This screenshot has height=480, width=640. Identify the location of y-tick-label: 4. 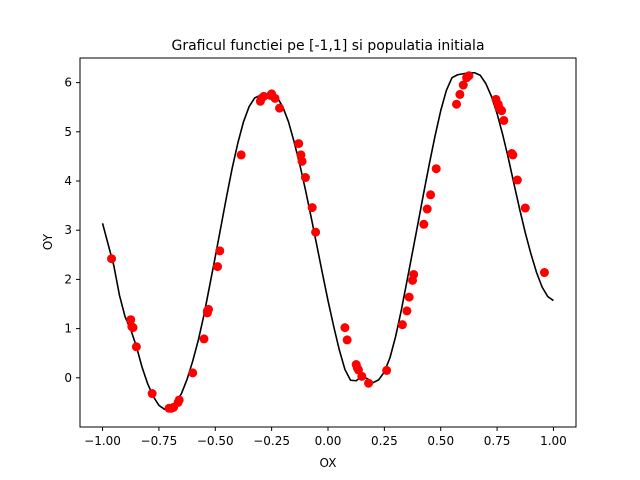
(68, 181).